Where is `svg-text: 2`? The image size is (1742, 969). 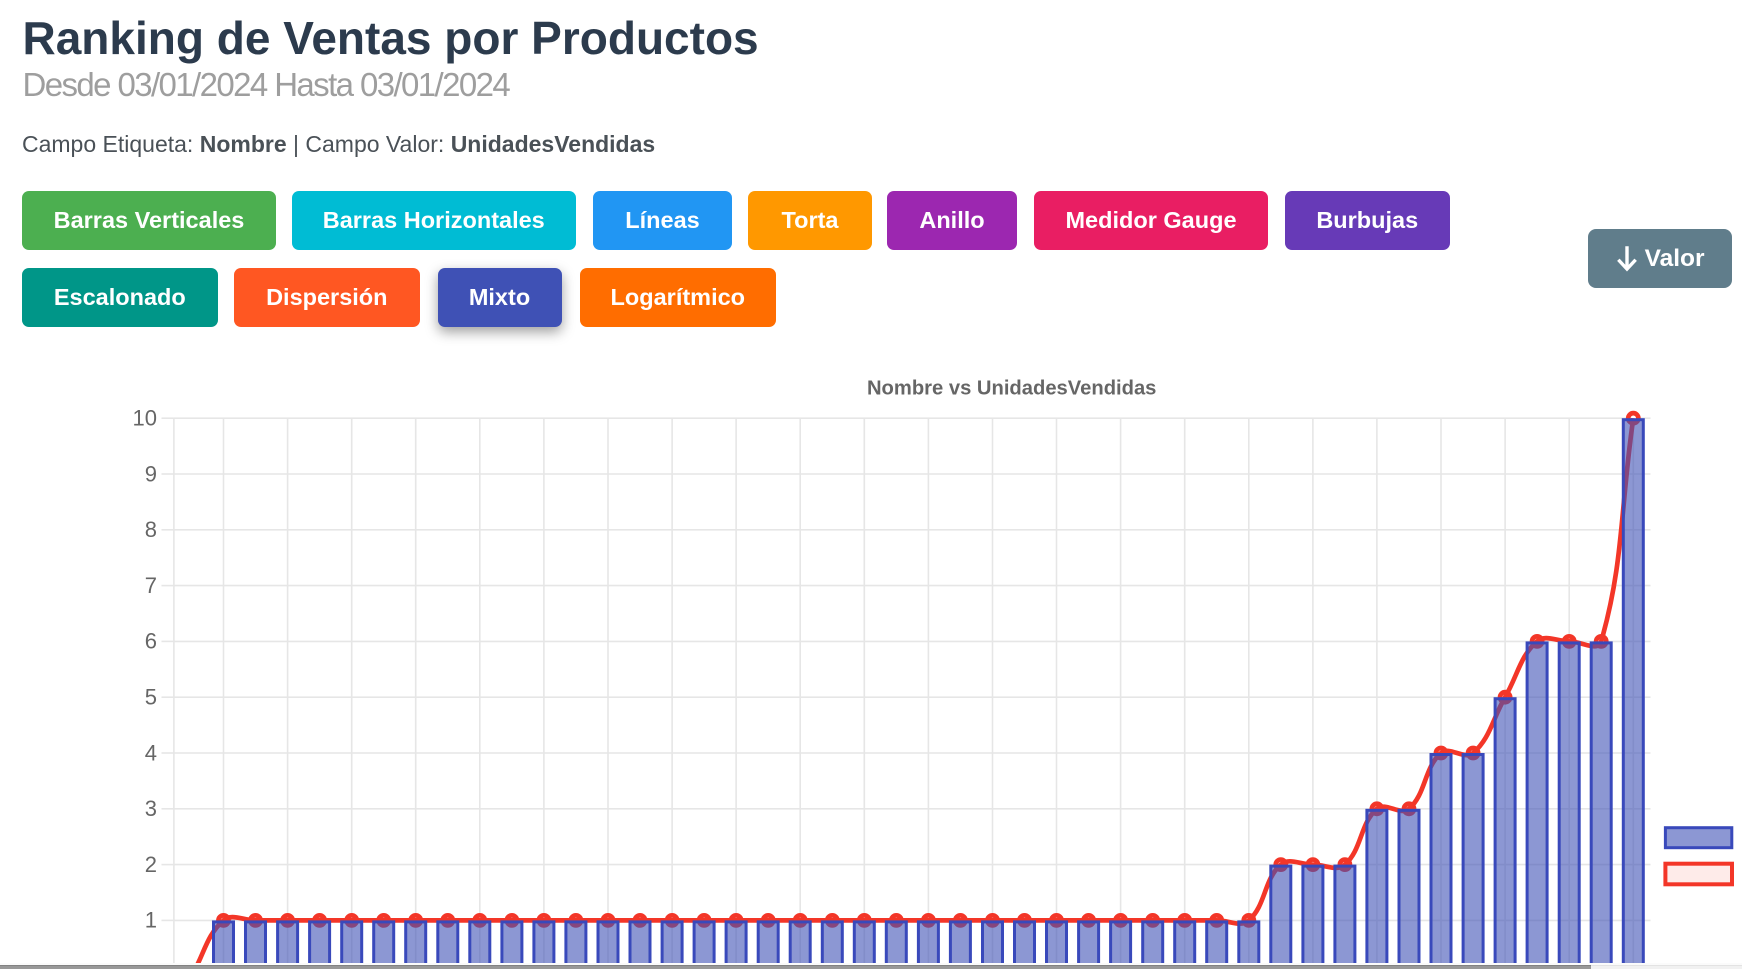
svg-text: 2 is located at coordinates (151, 864).